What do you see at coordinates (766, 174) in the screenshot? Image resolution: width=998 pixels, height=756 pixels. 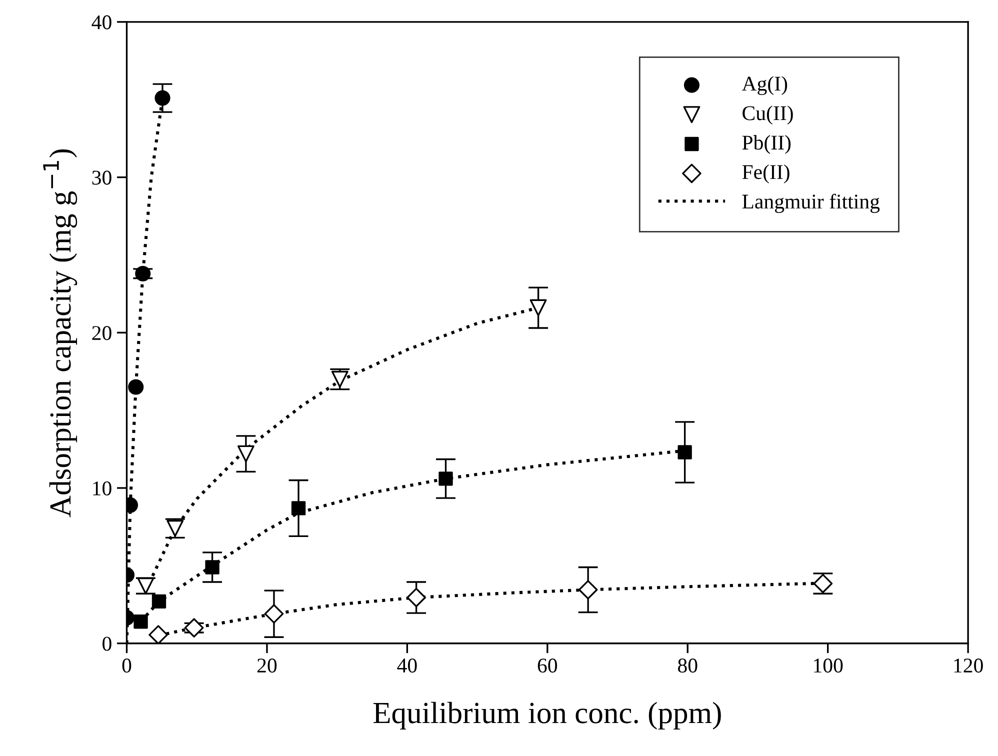 I see `legend-label: Fe(II)` at bounding box center [766, 174].